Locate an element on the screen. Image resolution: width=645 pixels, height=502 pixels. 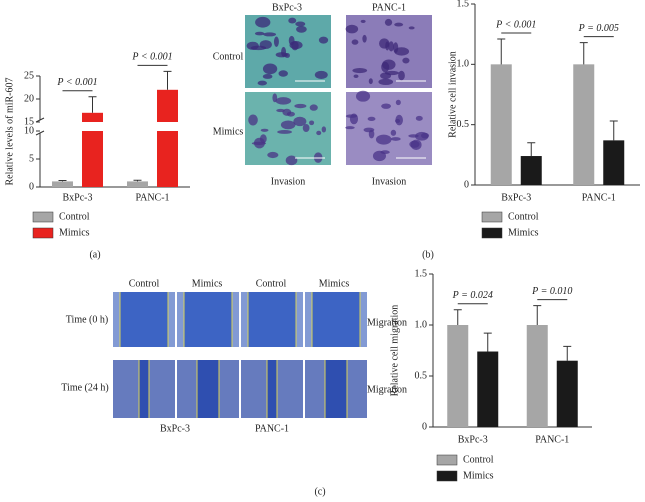
annotation: P = 0.024 is located at coordinates (472, 295).